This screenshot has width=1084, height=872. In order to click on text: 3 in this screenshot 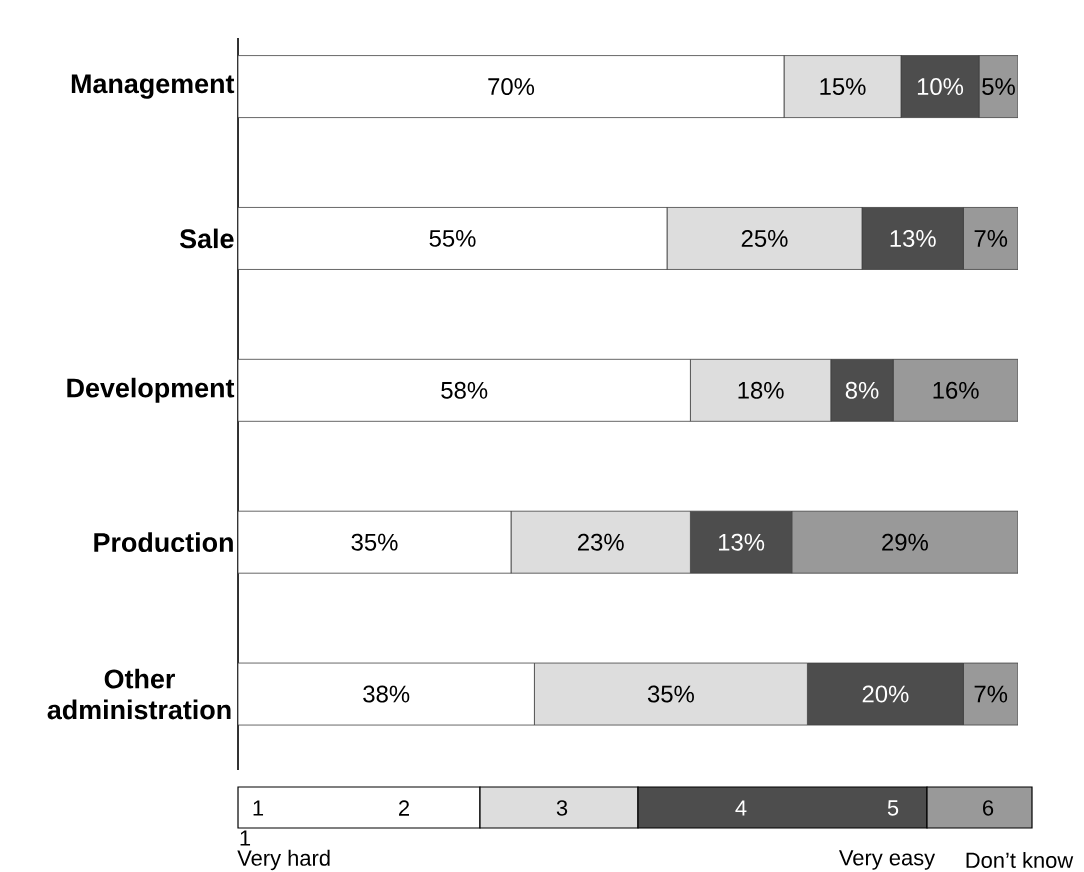, I will do `click(562, 808)`.